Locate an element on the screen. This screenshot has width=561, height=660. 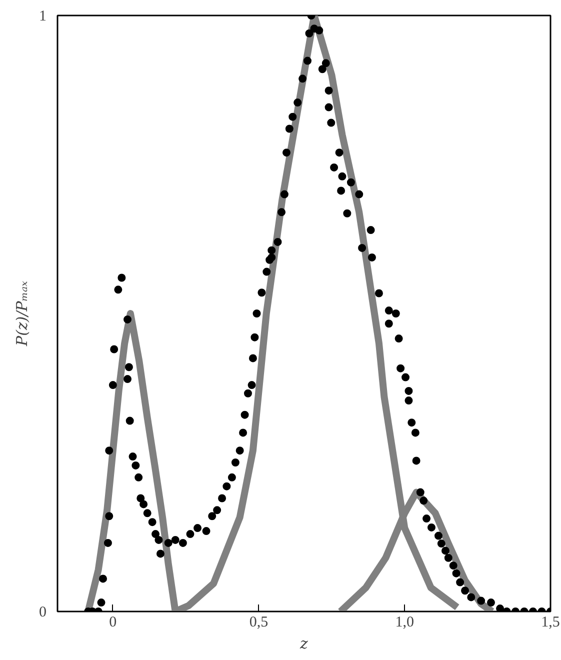
y-axis-title: P(z)/Pₘₐₓ is located at coordinates (22, 313).